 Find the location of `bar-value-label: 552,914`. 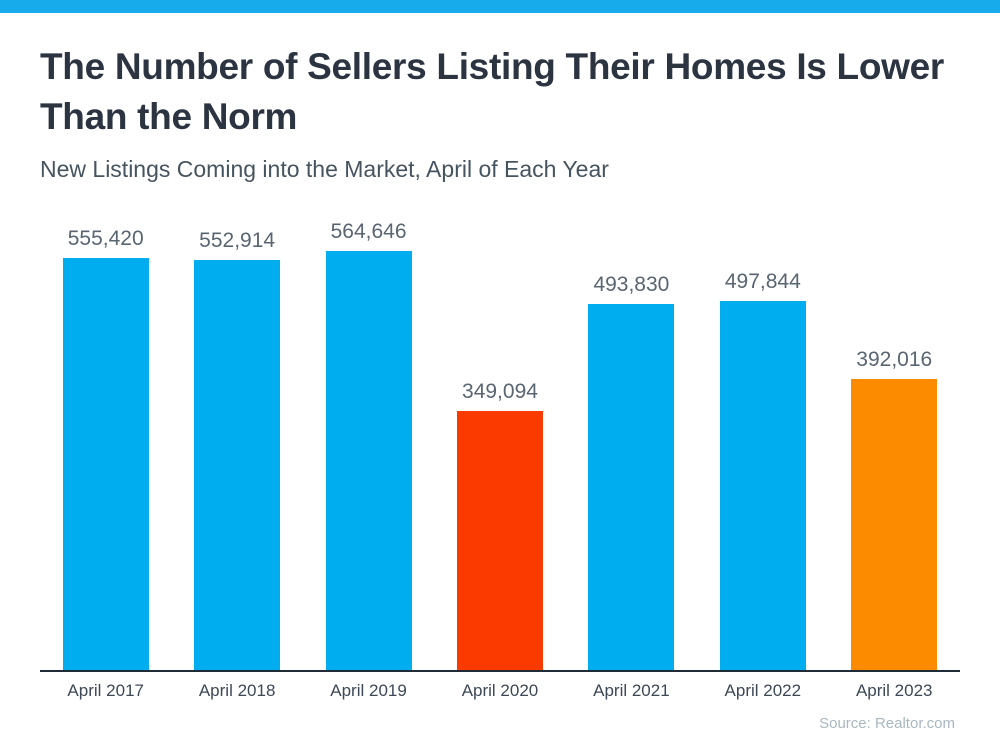

bar-value-label: 552,914 is located at coordinates (237, 240).